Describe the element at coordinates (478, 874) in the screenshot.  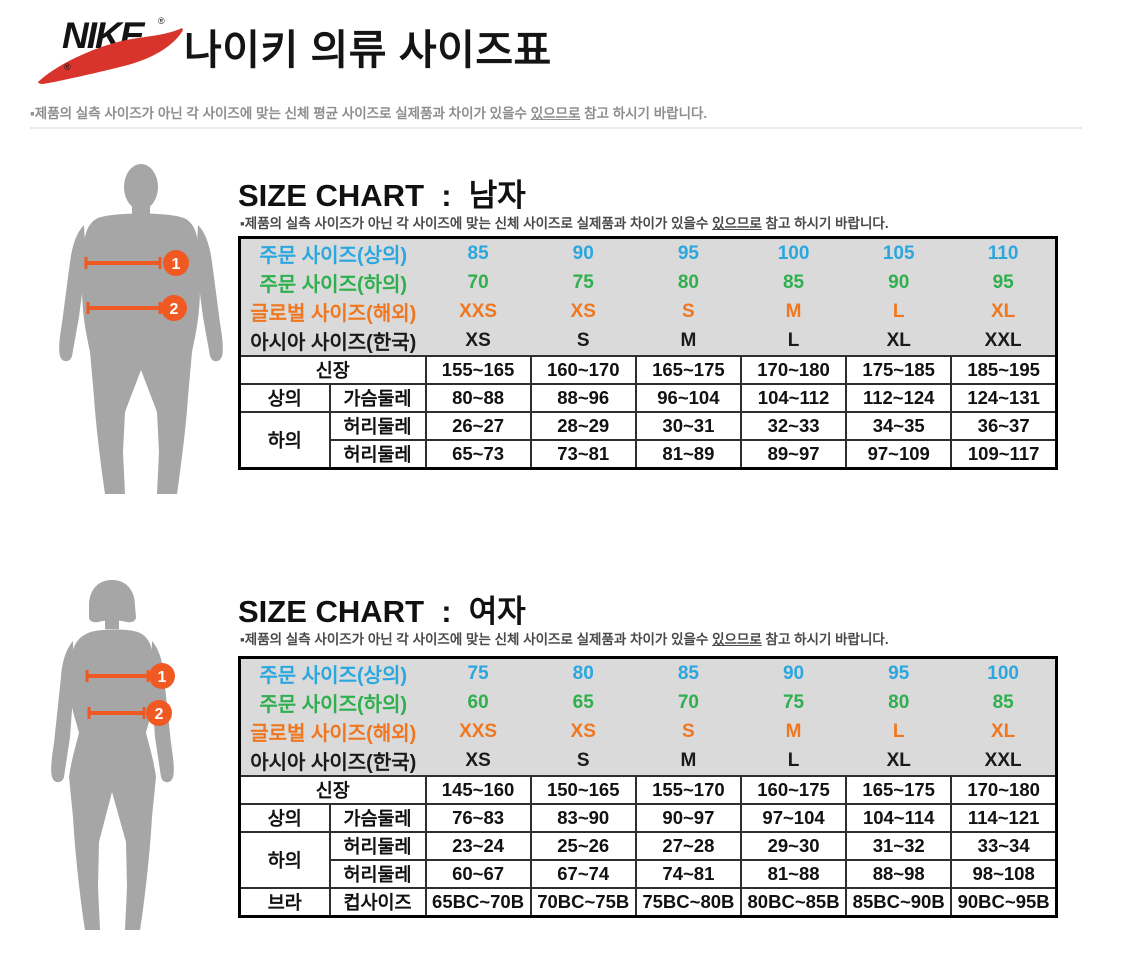
I see `measure-value-cell: 60~67` at that location.